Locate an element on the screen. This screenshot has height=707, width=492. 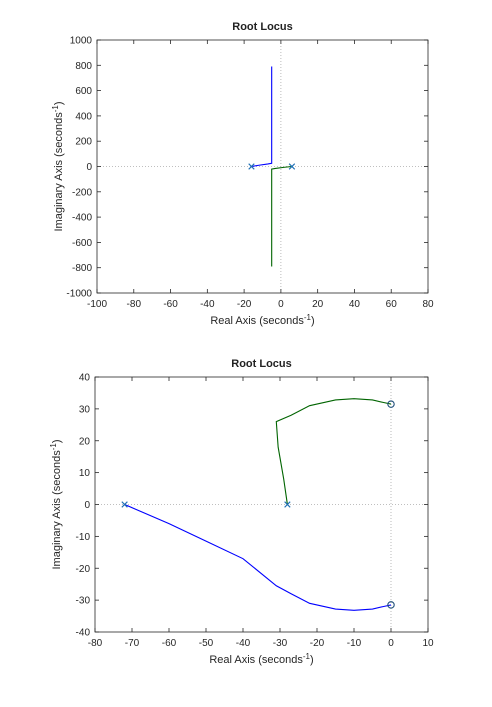
x-tick-label: 20 is located at coordinates (318, 304).